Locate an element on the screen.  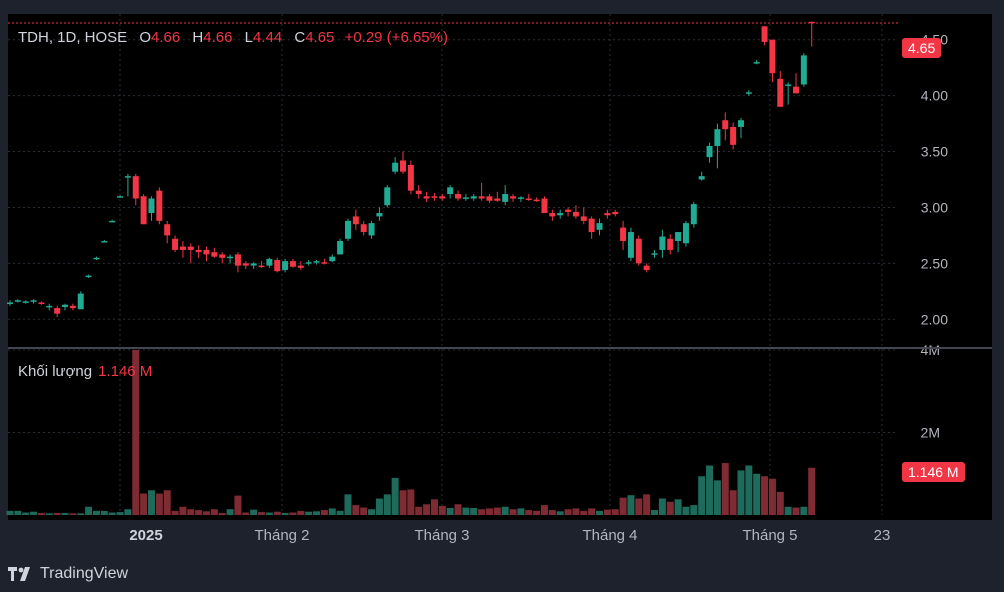
last-volume-tag: 1.146 M is located at coordinates (933, 472).